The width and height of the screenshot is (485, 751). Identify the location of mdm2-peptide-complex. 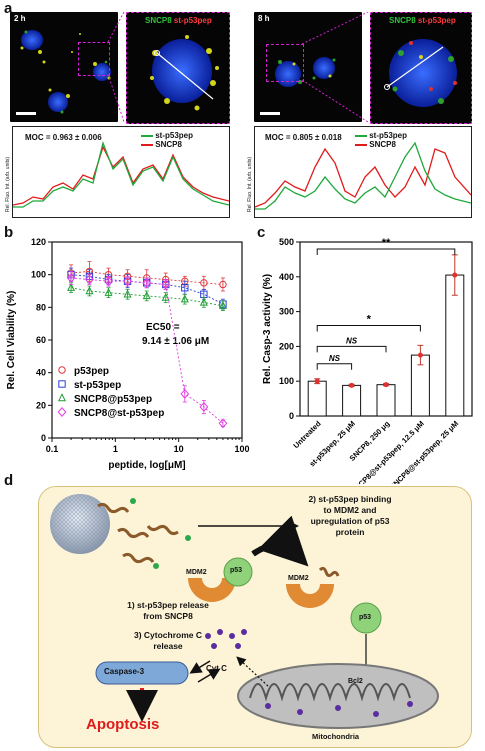
(313, 587).